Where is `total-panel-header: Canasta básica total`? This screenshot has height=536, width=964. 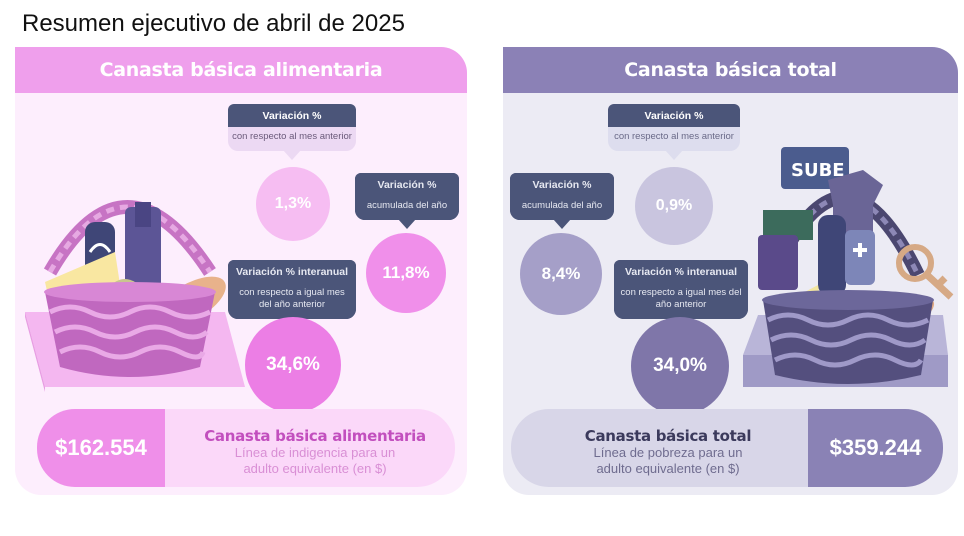 total-panel-header: Canasta básica total is located at coordinates (730, 70).